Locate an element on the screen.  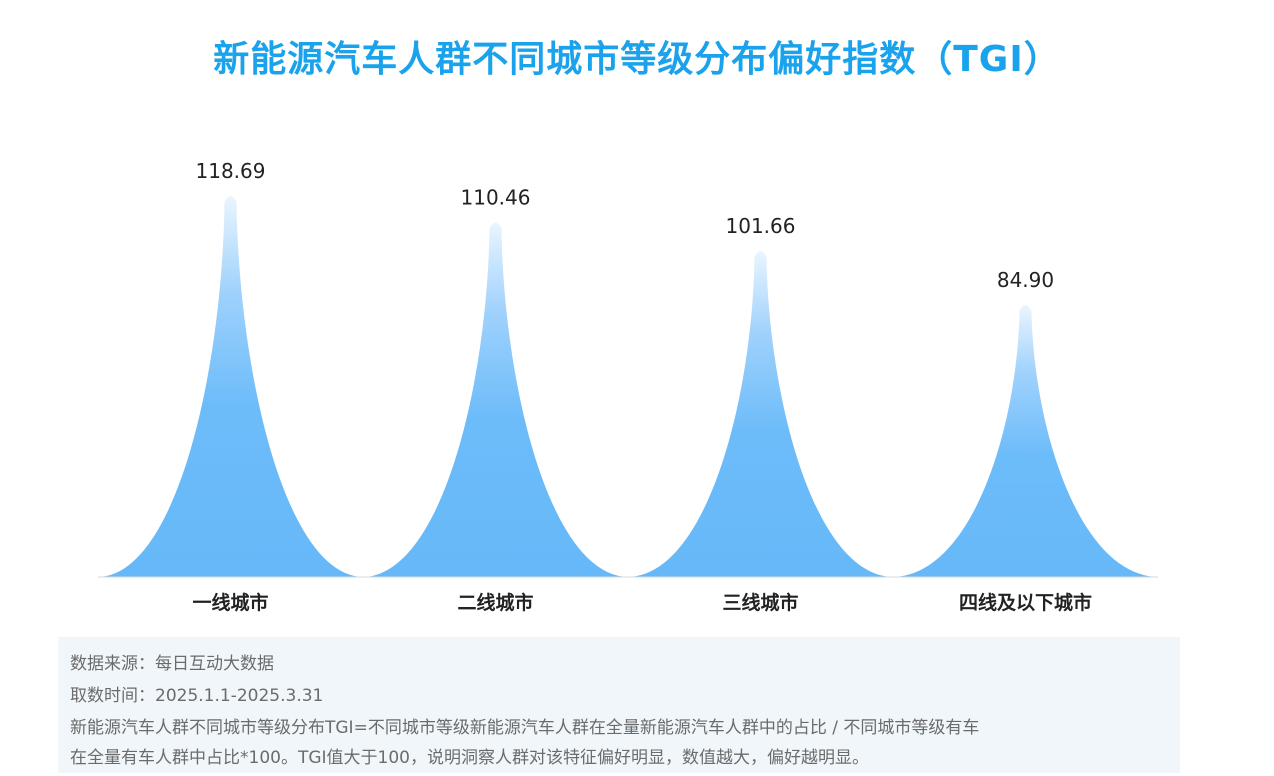
value-label-2: 110.46 is located at coordinates (496, 198).